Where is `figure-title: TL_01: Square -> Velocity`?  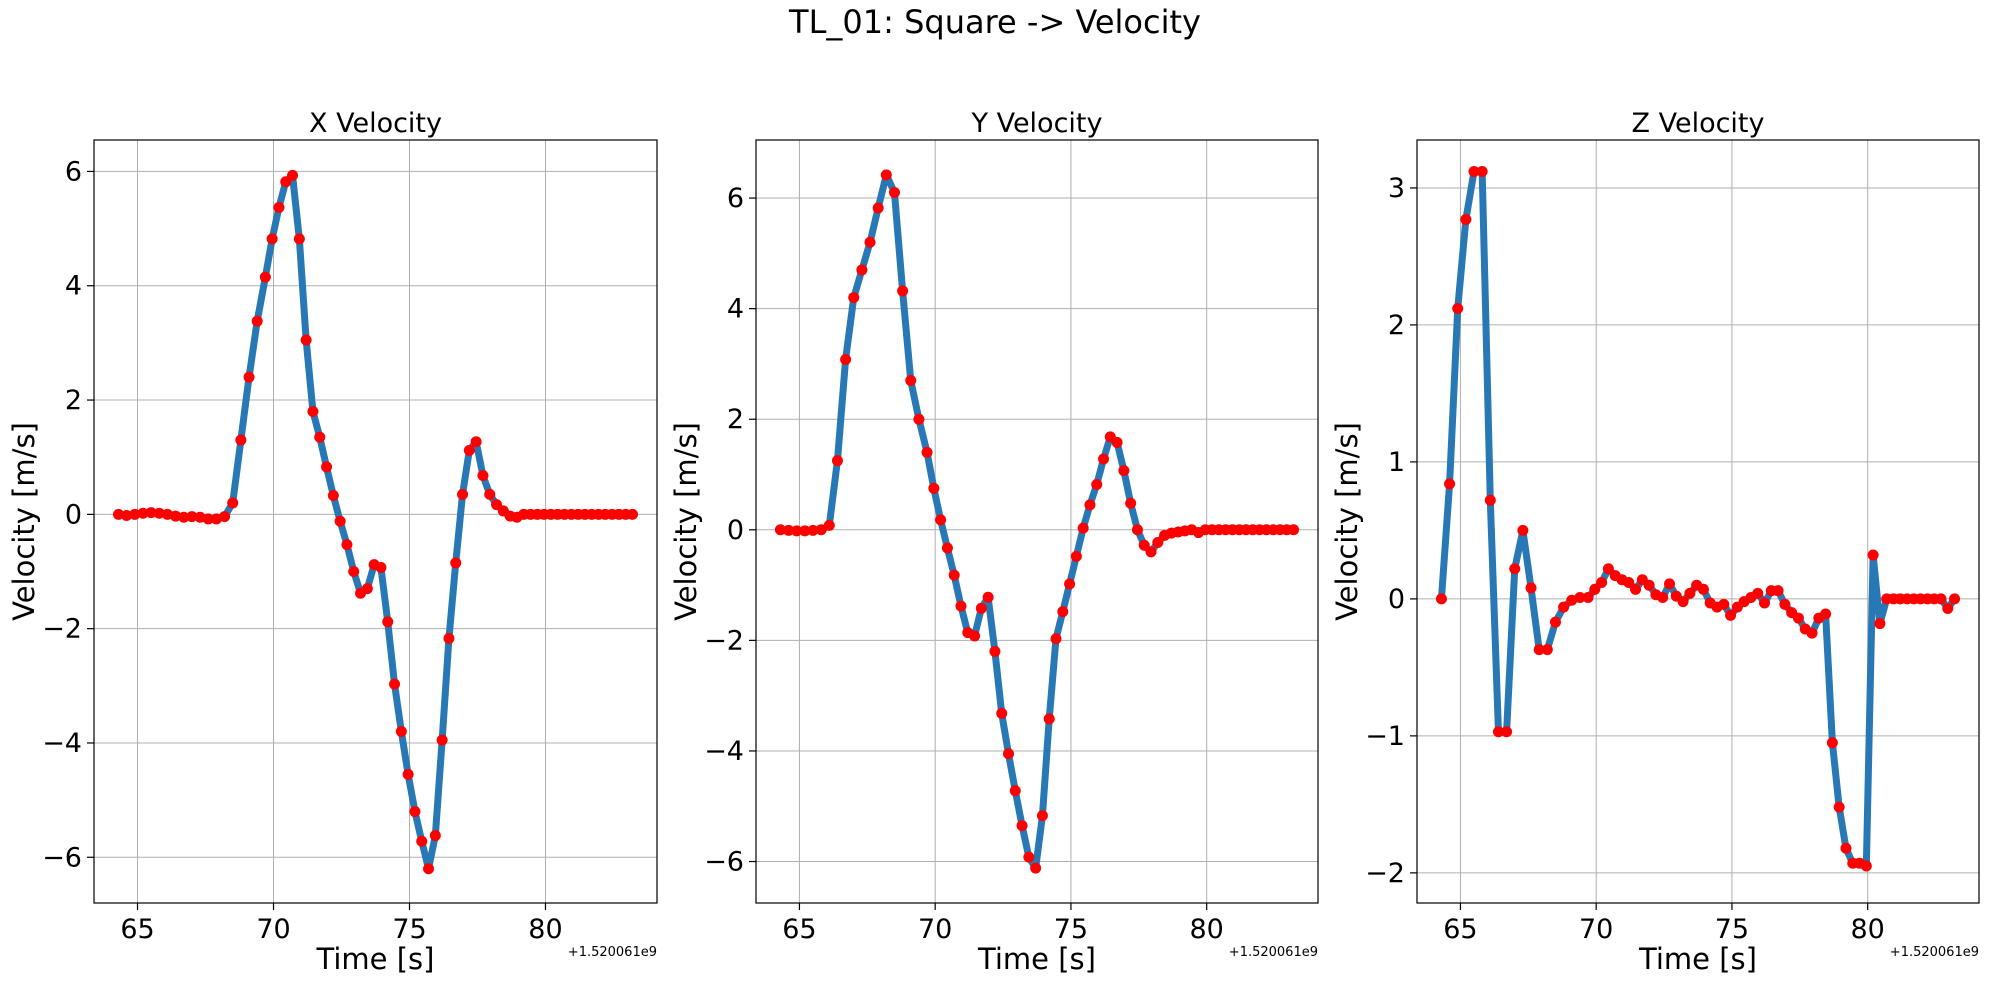
figure-title: TL_01: Square -> Velocity is located at coordinates (994, 22).